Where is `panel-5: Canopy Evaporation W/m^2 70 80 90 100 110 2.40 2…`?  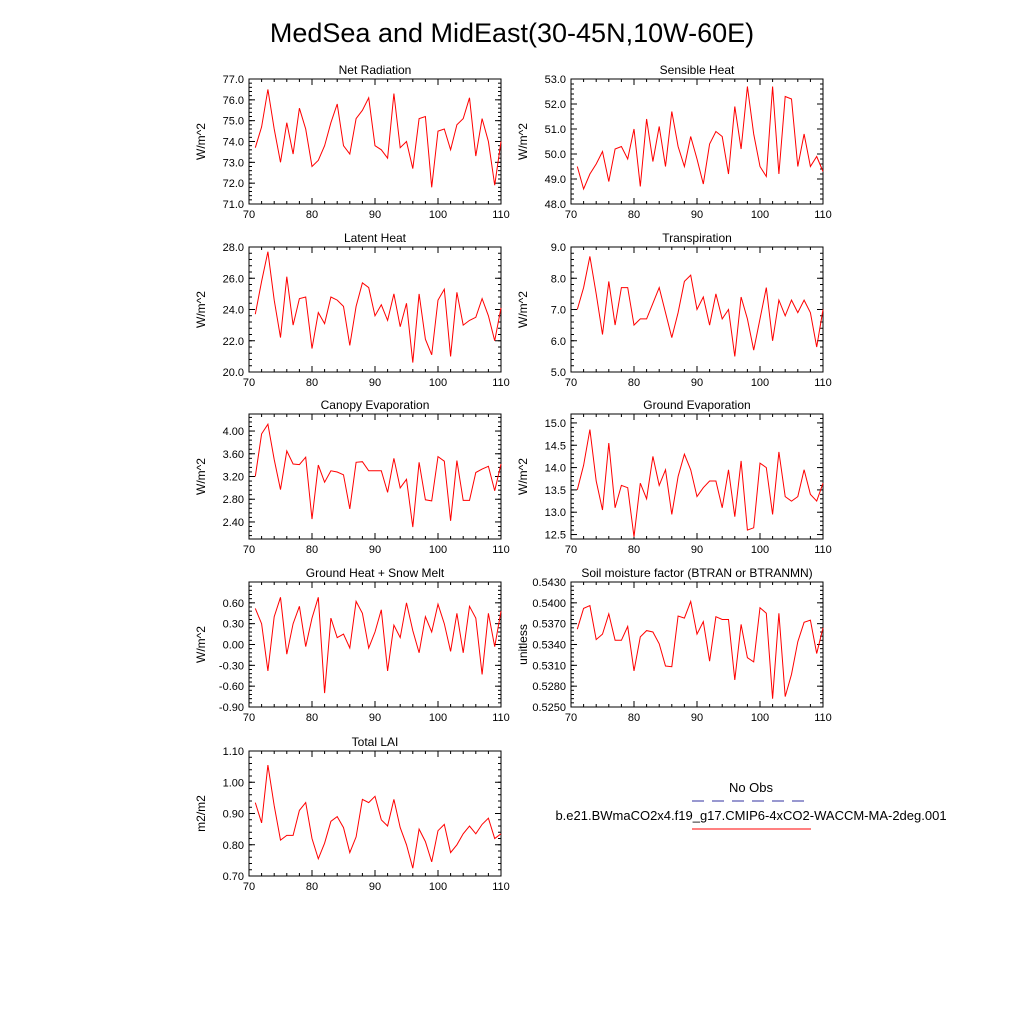
panel-5: Canopy Evaporation W/m^2 70 80 90 100 110 2.40 2… is located at coordinates (352, 477).